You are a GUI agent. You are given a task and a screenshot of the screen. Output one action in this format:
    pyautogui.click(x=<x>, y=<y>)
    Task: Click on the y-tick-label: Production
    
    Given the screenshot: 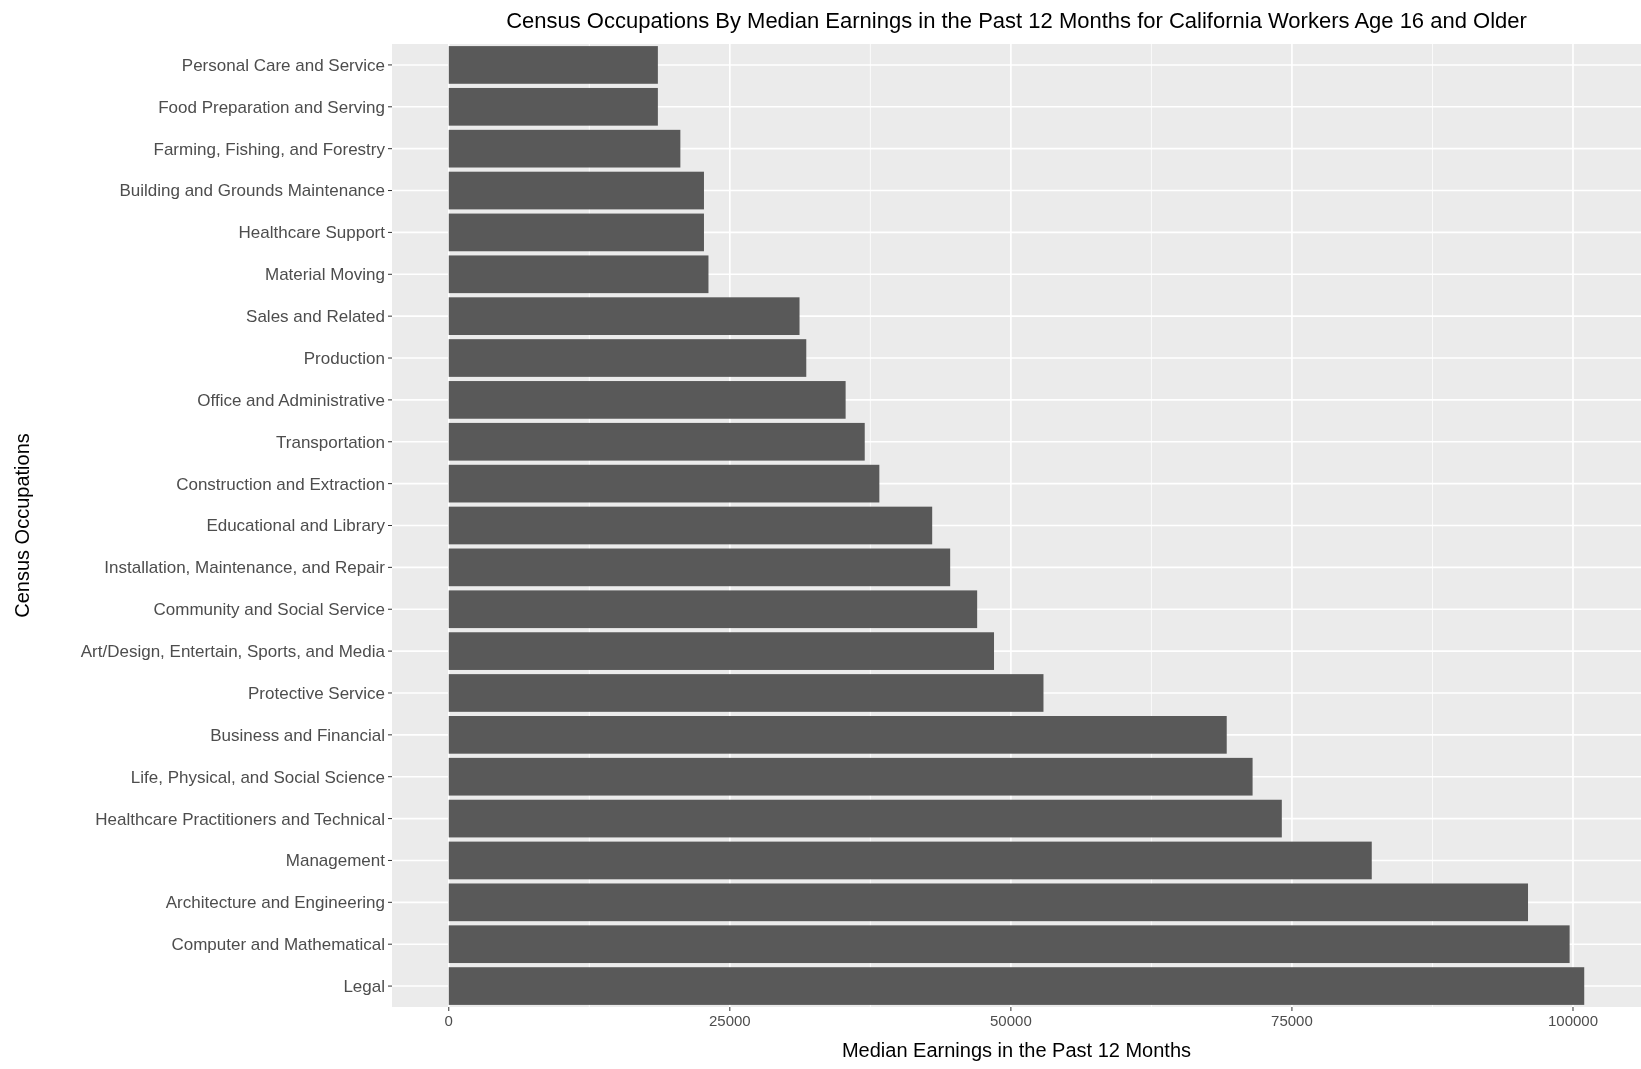 What is the action you would take?
    pyautogui.click(x=344, y=358)
    